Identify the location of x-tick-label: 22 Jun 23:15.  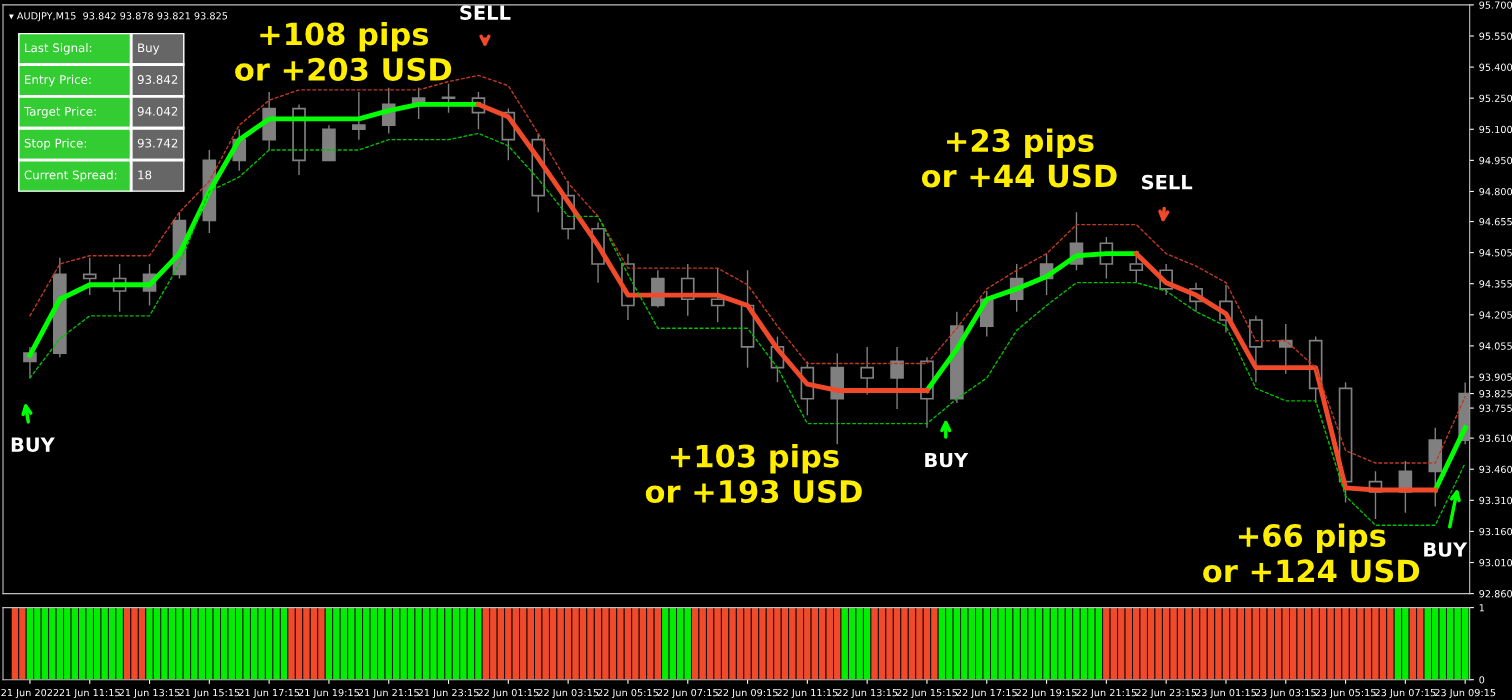
(1166, 693).